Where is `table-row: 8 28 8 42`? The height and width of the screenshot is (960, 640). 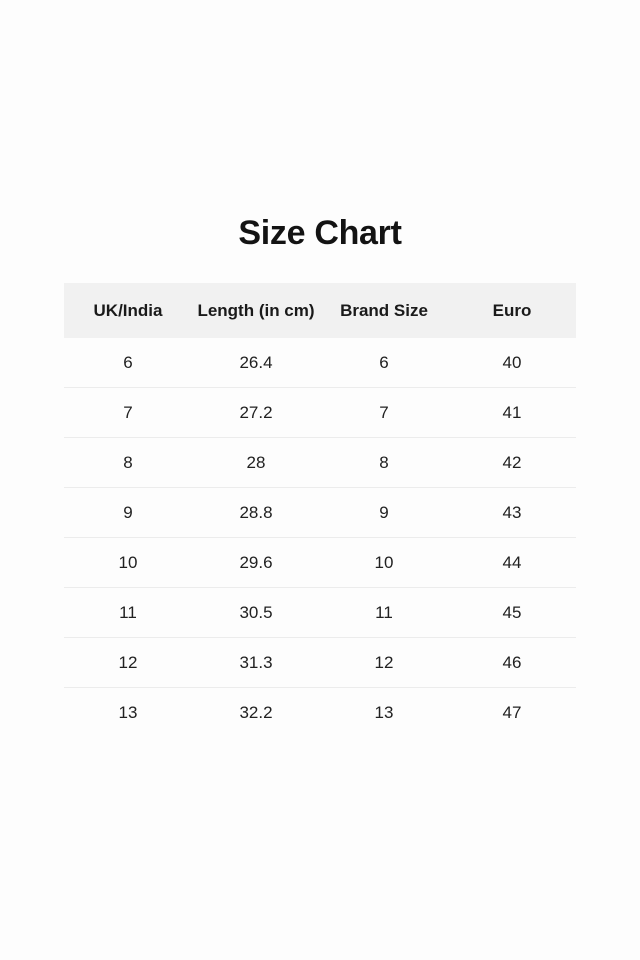 table-row: 8 28 8 42 is located at coordinates (320, 463).